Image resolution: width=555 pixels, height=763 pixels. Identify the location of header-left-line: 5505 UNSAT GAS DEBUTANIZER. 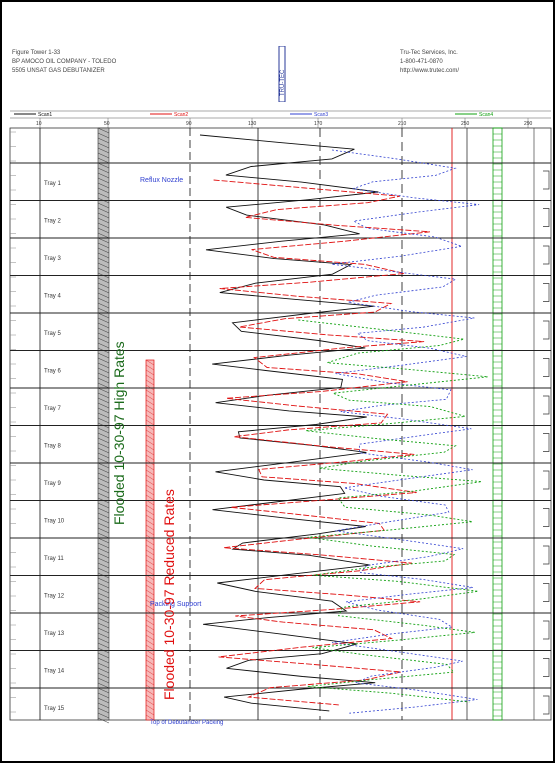
(58, 71).